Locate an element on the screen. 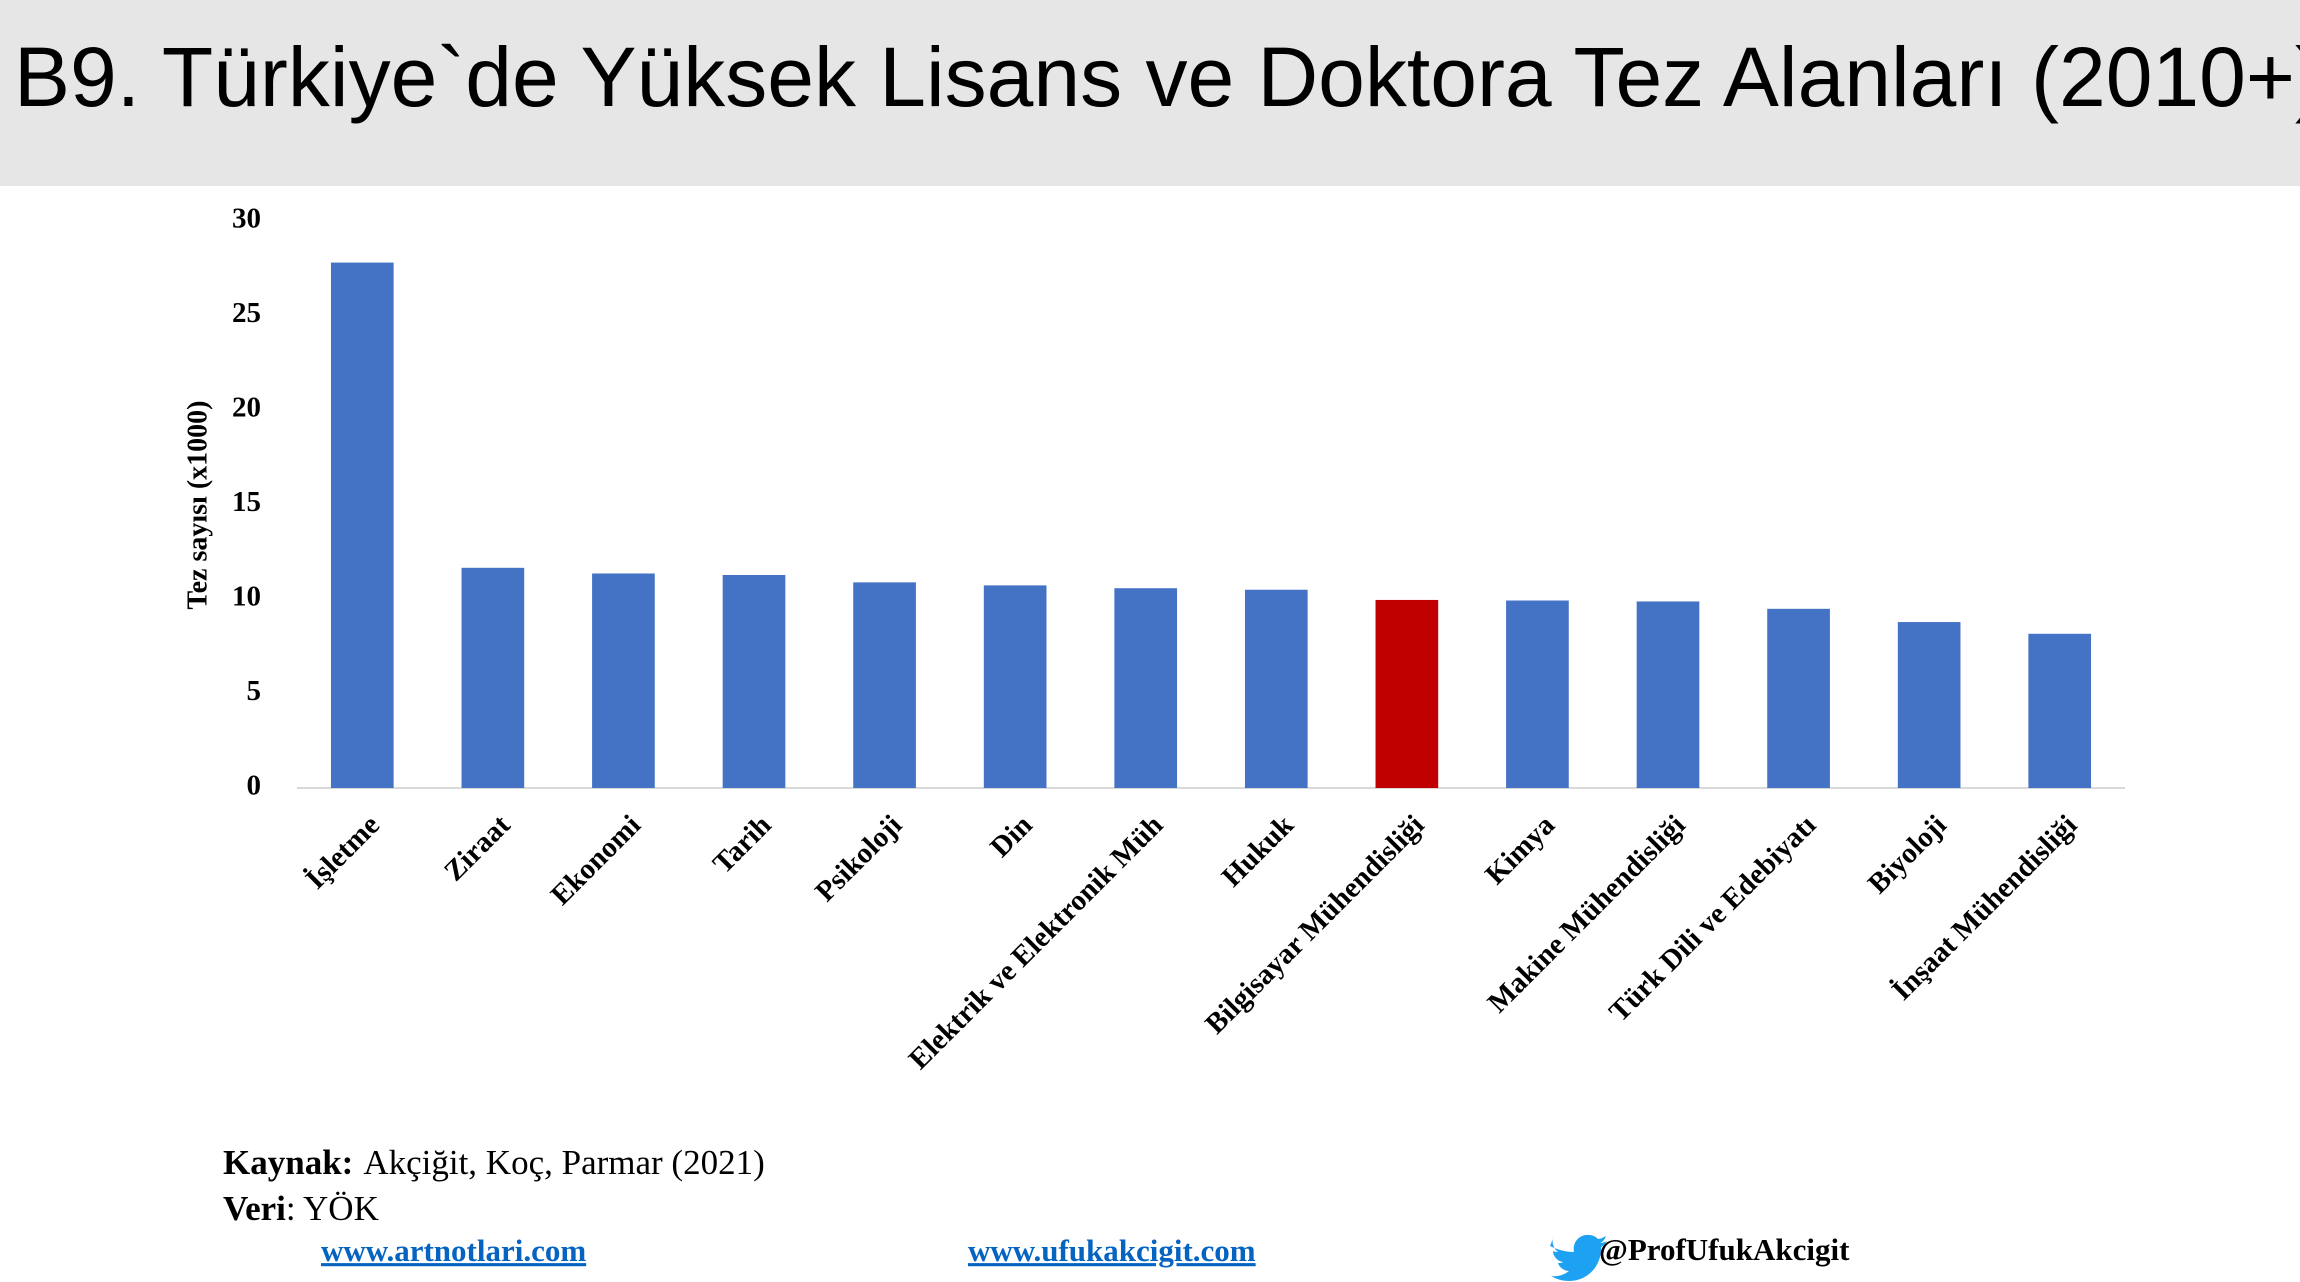 The image size is (2300, 1282). y-tick-label: 15 is located at coordinates (246, 502).